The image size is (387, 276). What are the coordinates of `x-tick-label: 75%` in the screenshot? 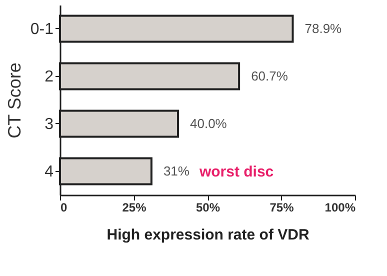 It's located at (282, 207).